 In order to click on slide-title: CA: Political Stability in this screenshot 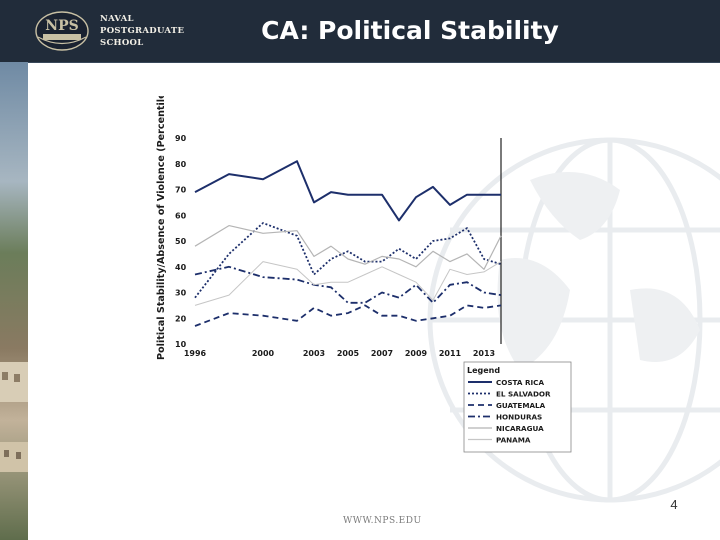, I will do `click(410, 30)`.